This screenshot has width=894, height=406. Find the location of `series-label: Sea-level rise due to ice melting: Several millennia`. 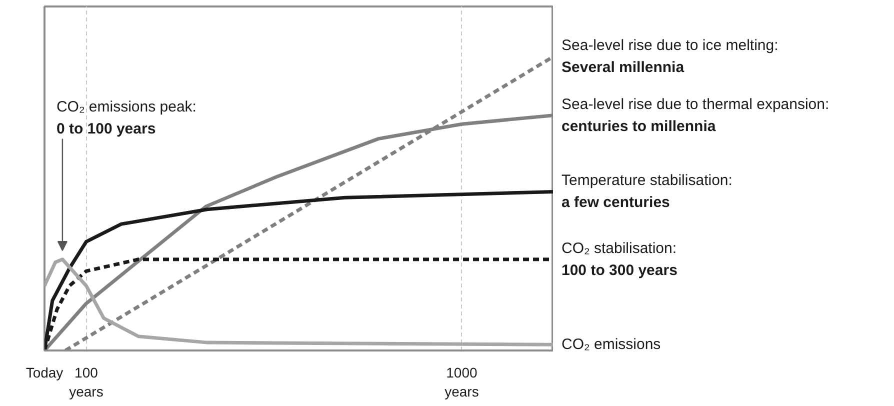

series-label: Sea-level rise due to ice melting: Several millennia is located at coordinates (670, 56).